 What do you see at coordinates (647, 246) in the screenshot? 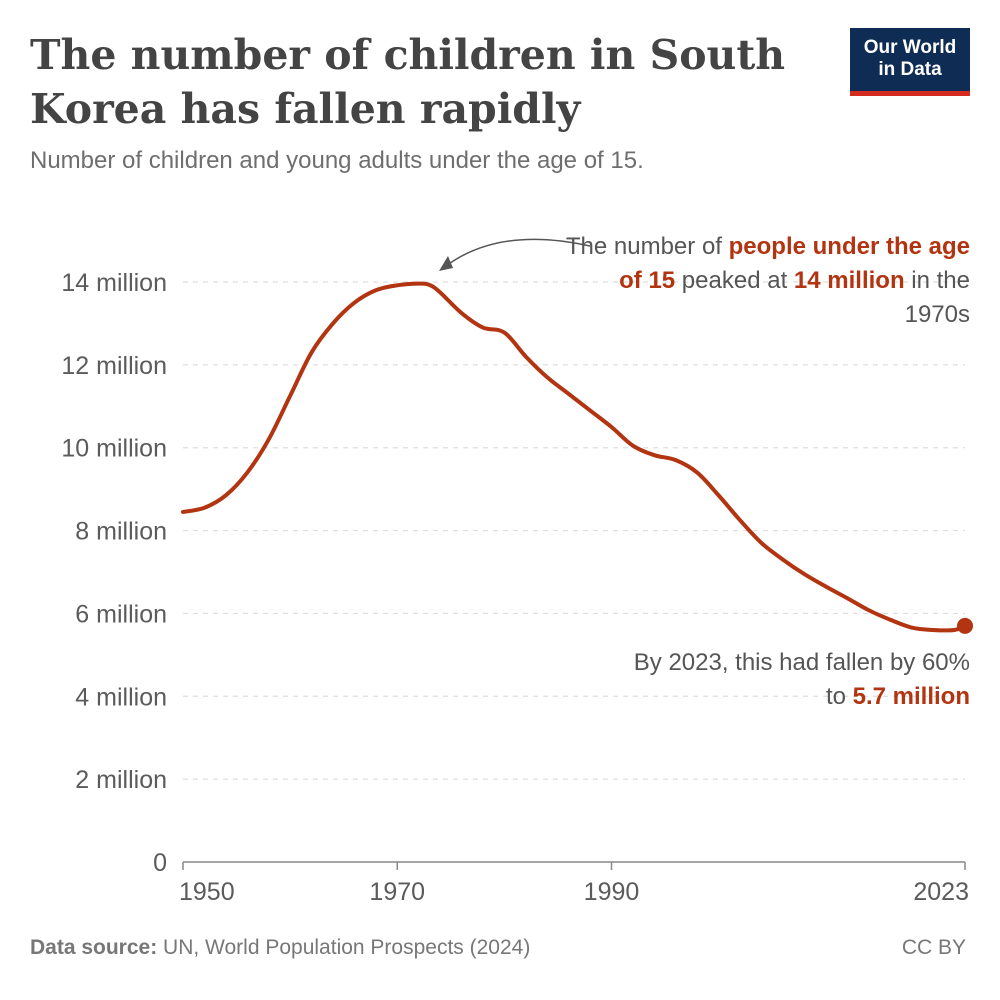
I see `peak-note-text-1: The number of` at bounding box center [647, 246].